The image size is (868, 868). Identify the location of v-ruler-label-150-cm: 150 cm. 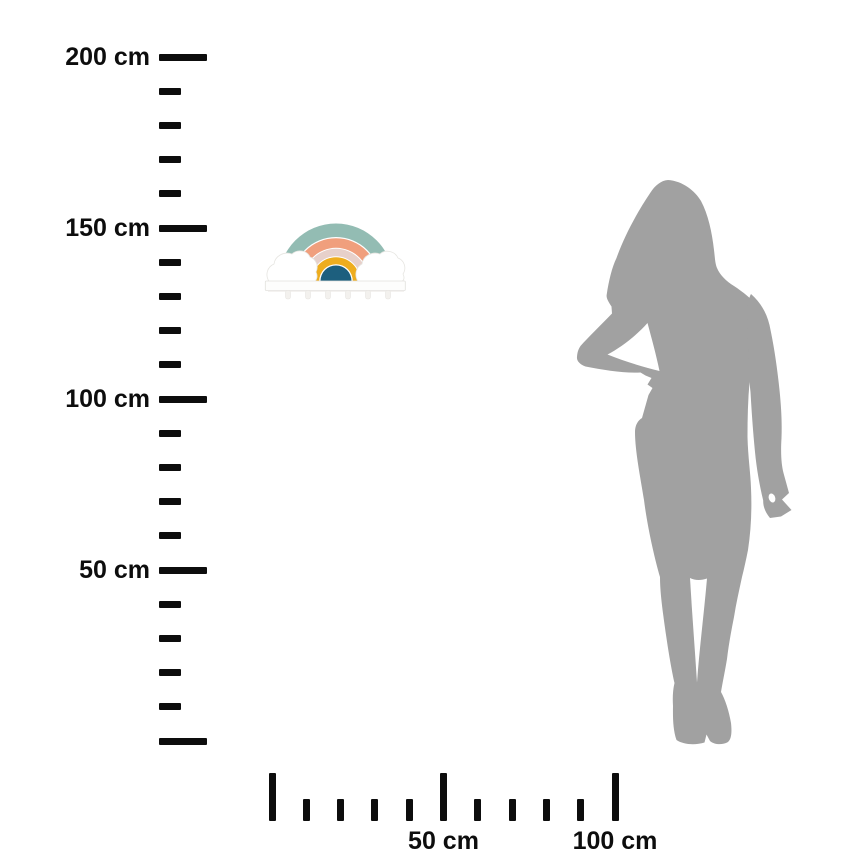
(107, 228).